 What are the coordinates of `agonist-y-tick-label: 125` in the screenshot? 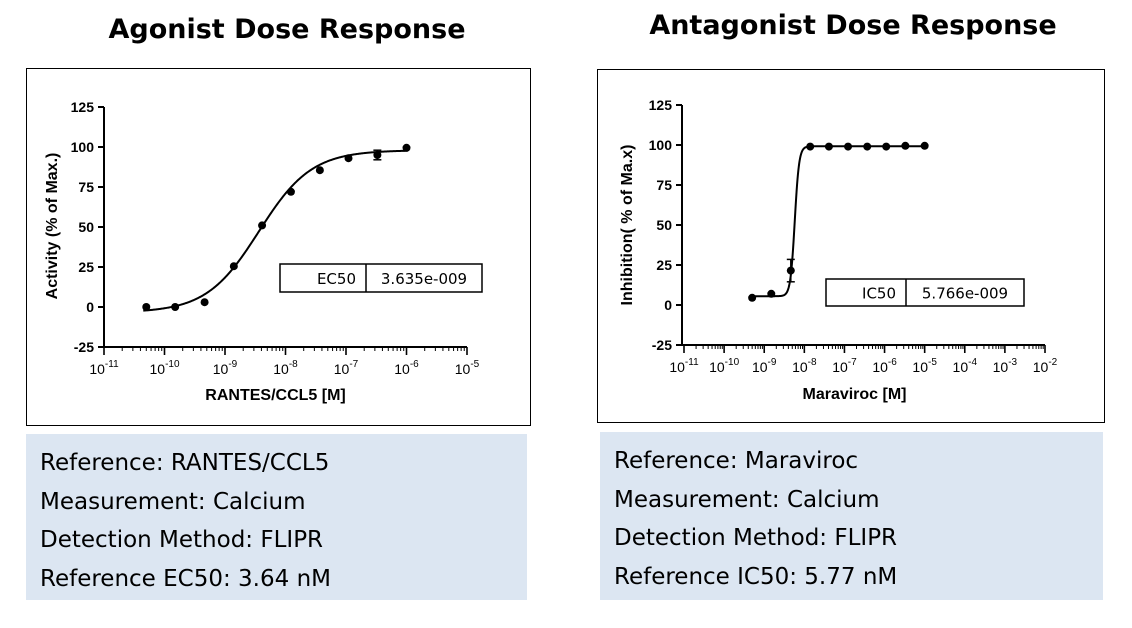 It's located at (83, 107).